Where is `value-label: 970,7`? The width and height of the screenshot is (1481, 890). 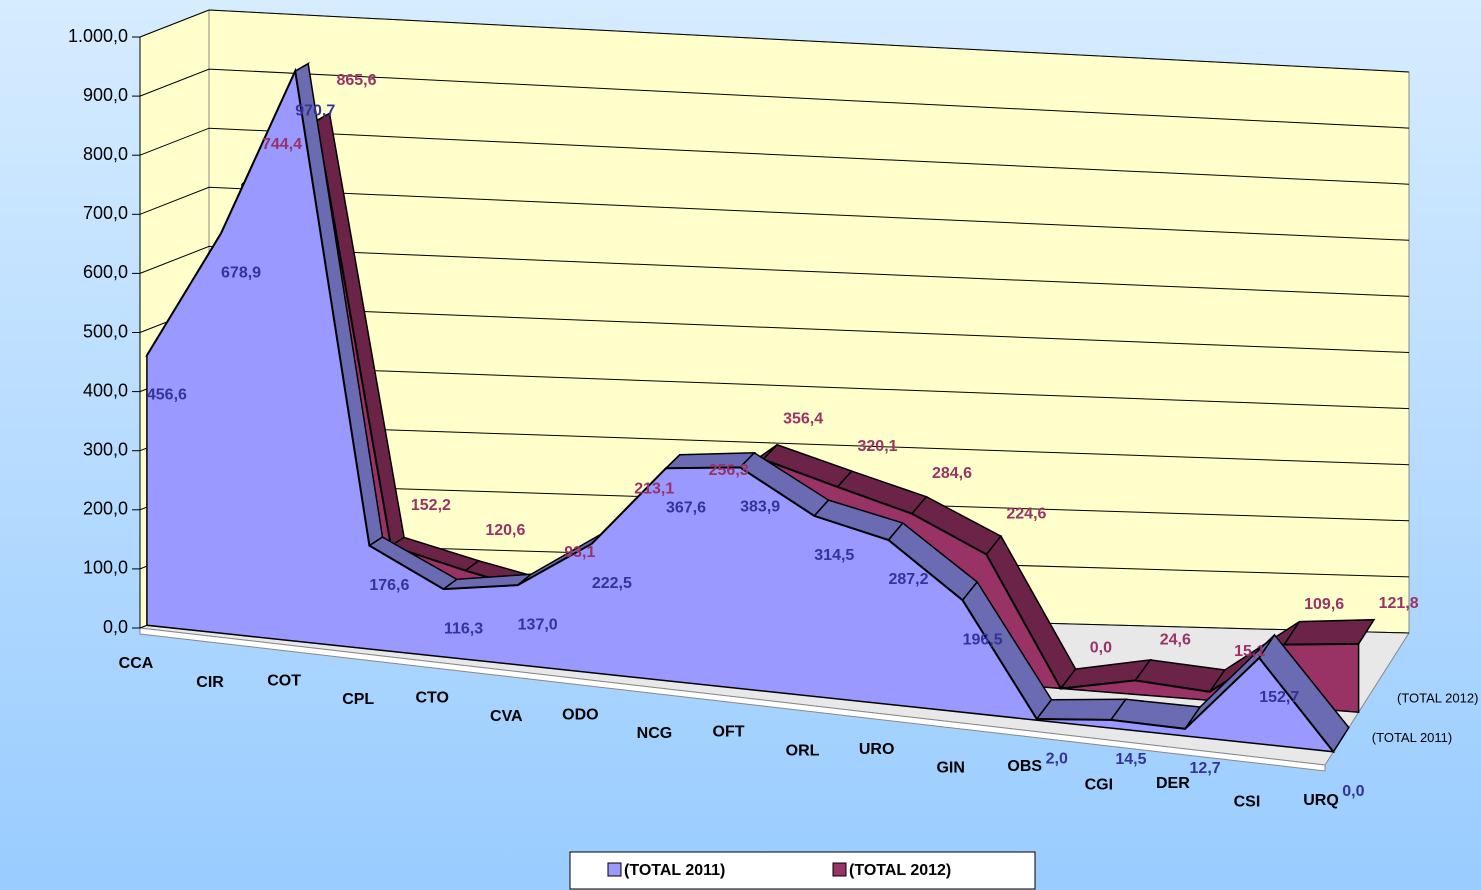
value-label: 970,7 is located at coordinates (315, 110).